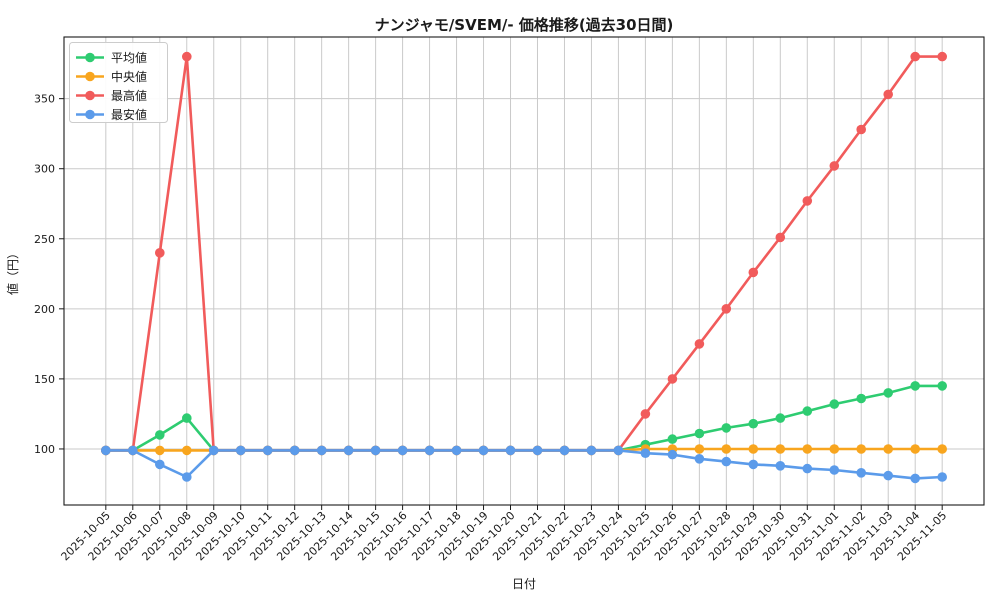 This screenshot has width=1000, height=600. Describe the element at coordinates (90, 76) in the screenshot. I see `legend-marker-median` at that location.